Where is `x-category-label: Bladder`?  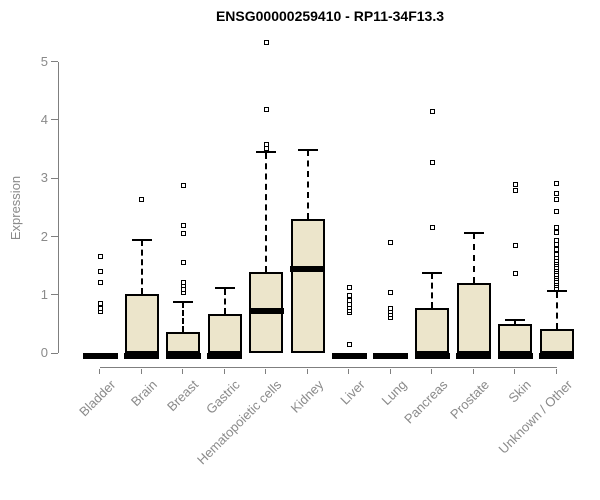 x-category-label: Bladder is located at coordinates (97, 398).